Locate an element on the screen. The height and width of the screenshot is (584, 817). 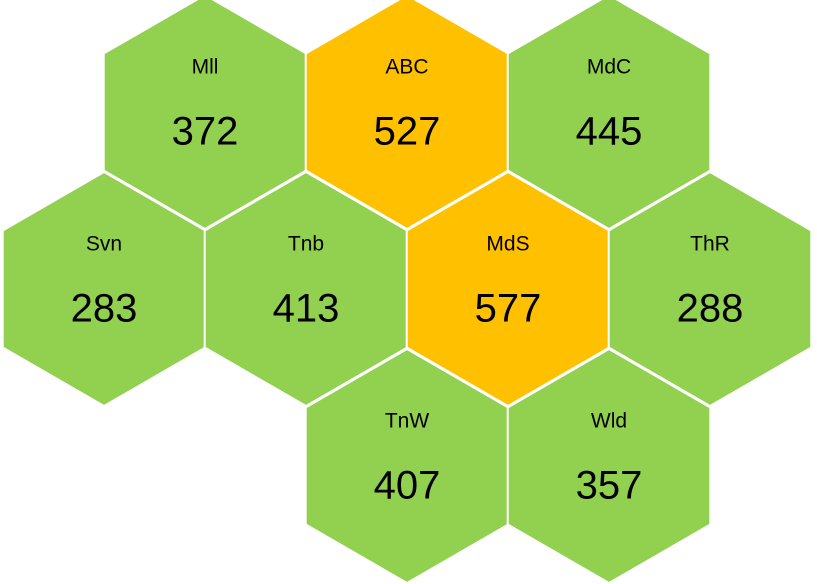
tile-value: 283 is located at coordinates (104, 309).